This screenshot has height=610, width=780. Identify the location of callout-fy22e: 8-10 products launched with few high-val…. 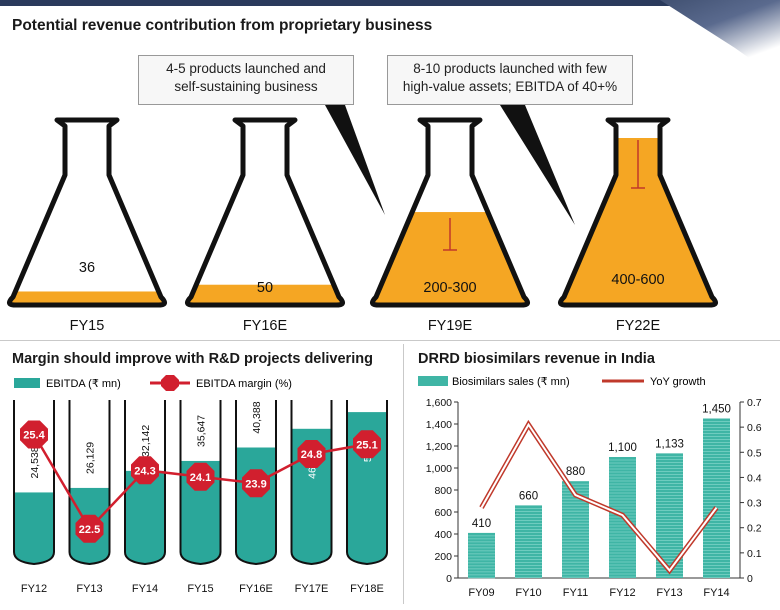
(510, 80).